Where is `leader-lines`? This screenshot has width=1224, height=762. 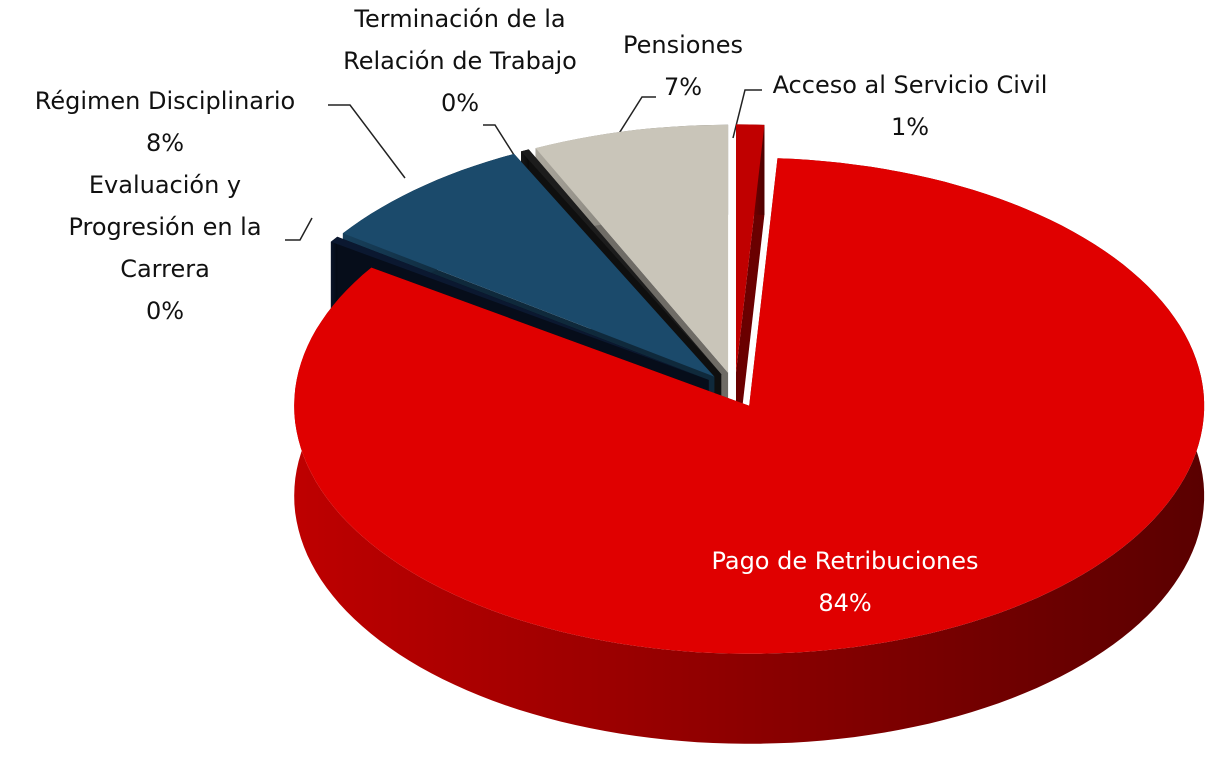
leader-lines is located at coordinates (523, 165).